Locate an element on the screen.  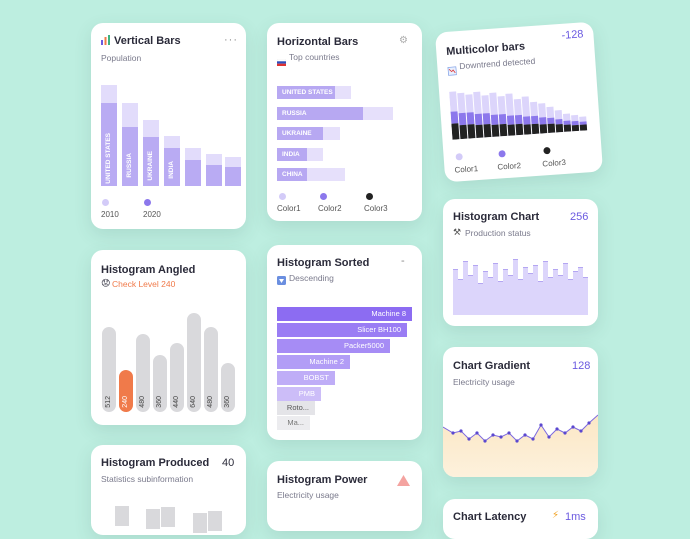
sorted-bar: Slicer BH100 is located at coordinates (342, 330).